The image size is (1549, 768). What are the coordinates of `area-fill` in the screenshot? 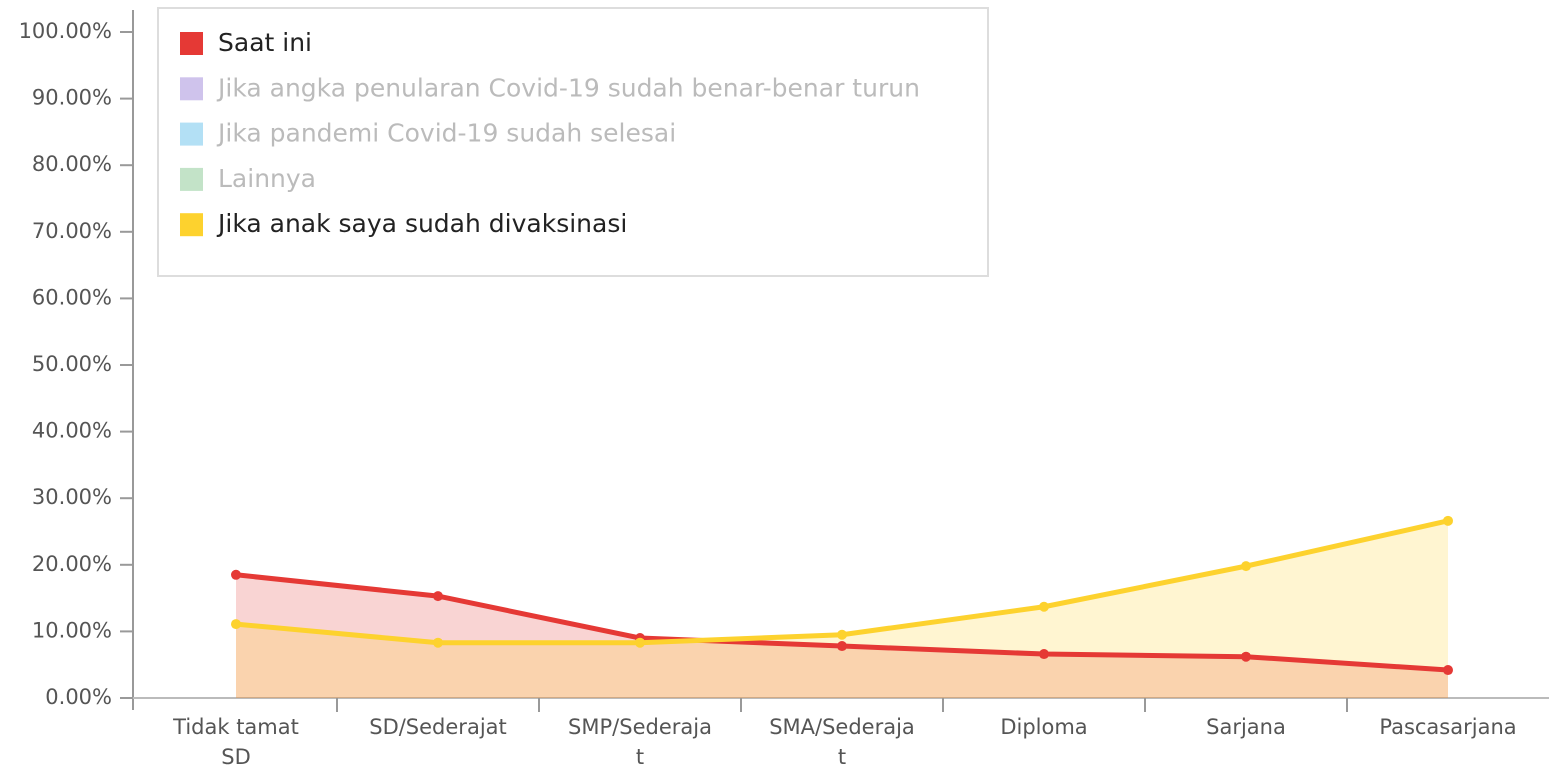 It's located at (842, 636).